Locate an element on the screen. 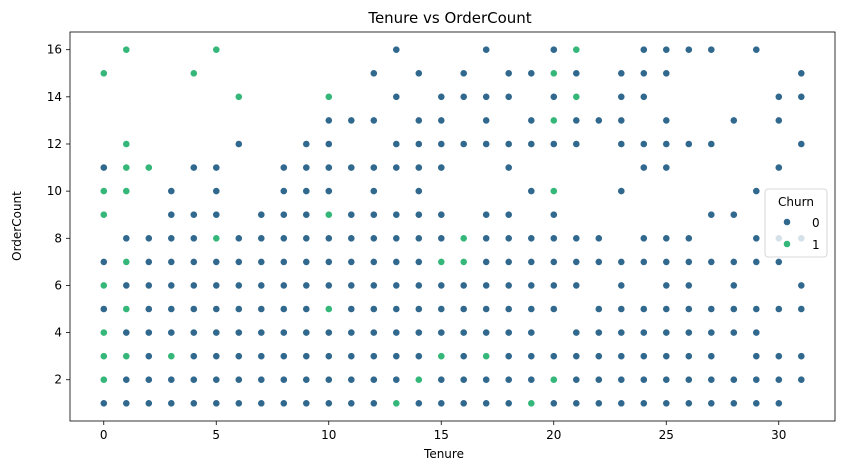  y-axis-ticks: 2 4 6 8 10 12 14 16 is located at coordinates (58, 215).